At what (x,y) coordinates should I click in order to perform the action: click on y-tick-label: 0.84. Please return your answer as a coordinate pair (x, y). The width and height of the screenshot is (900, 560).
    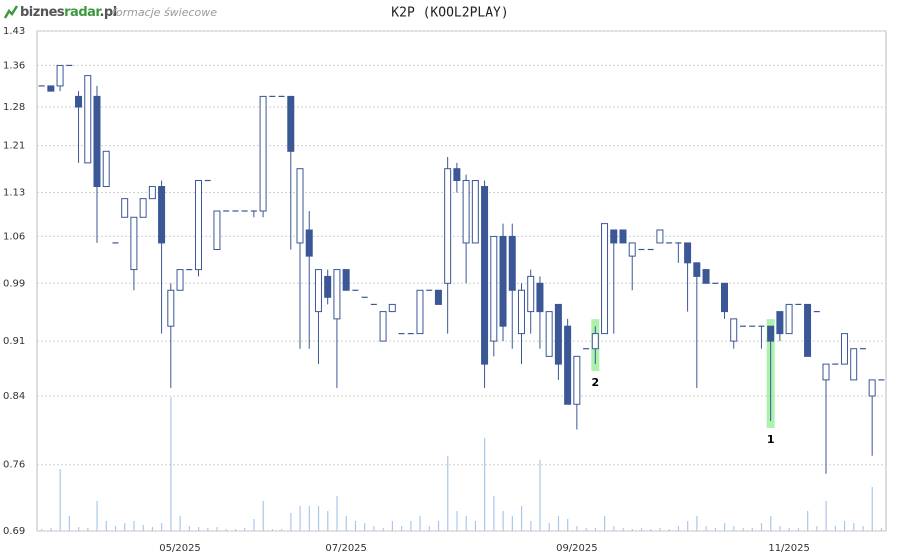
    Looking at the image, I should click on (14, 396).